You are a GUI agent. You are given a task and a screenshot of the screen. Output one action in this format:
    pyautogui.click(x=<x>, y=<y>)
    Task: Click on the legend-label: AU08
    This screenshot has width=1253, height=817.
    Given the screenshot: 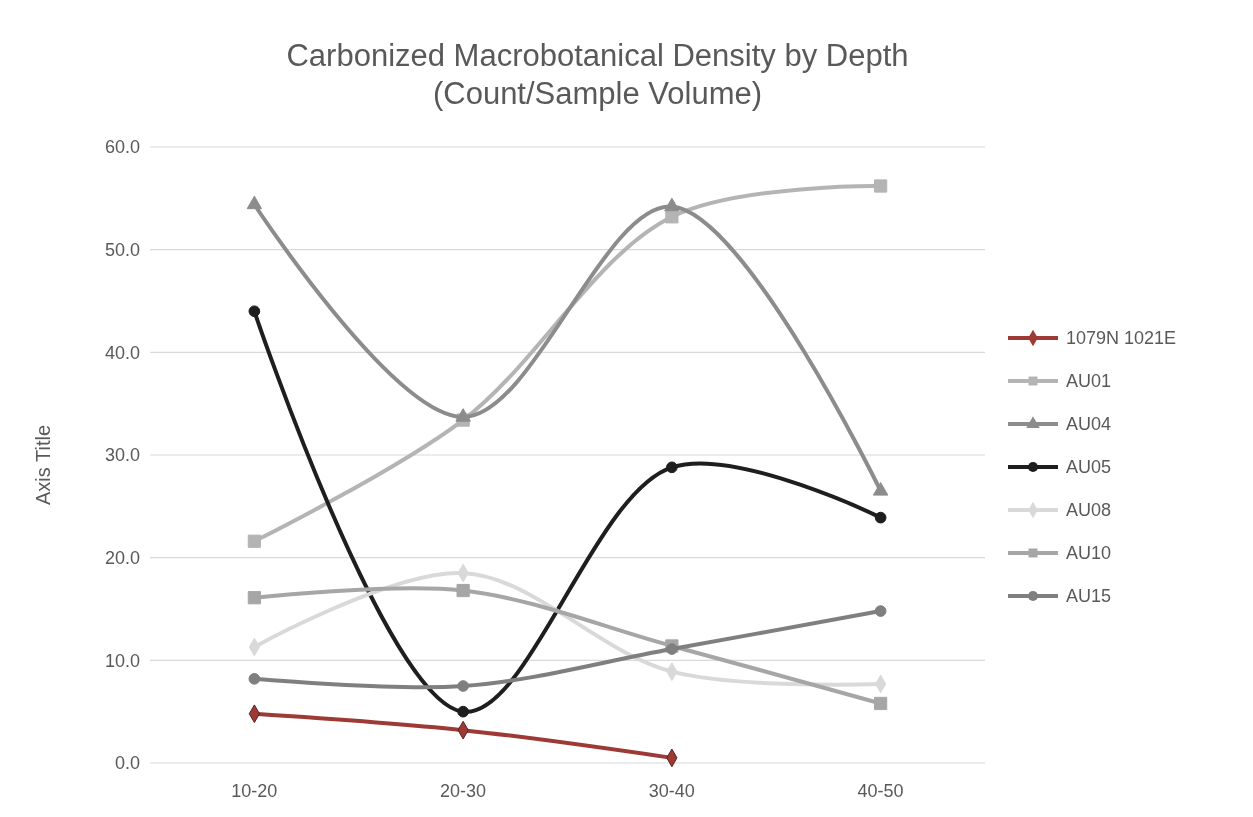 What is the action you would take?
    pyautogui.click(x=1089, y=510)
    